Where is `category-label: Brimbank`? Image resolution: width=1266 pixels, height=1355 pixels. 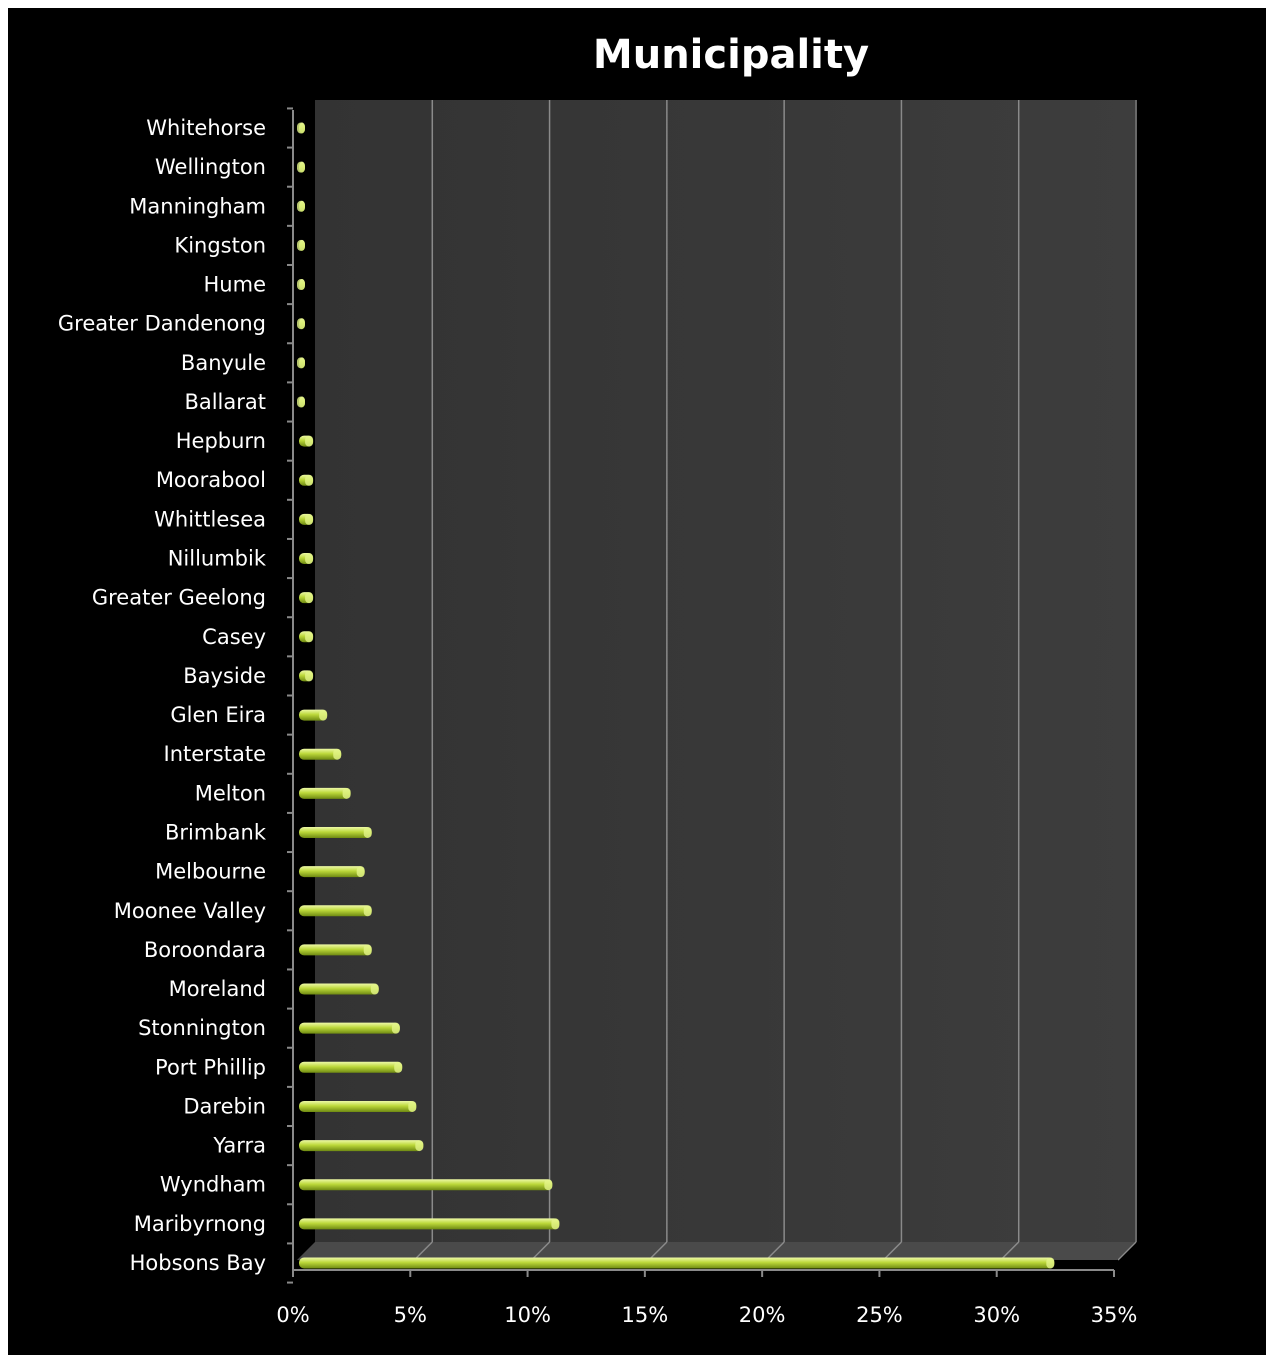
category-label: Brimbank is located at coordinates (216, 832).